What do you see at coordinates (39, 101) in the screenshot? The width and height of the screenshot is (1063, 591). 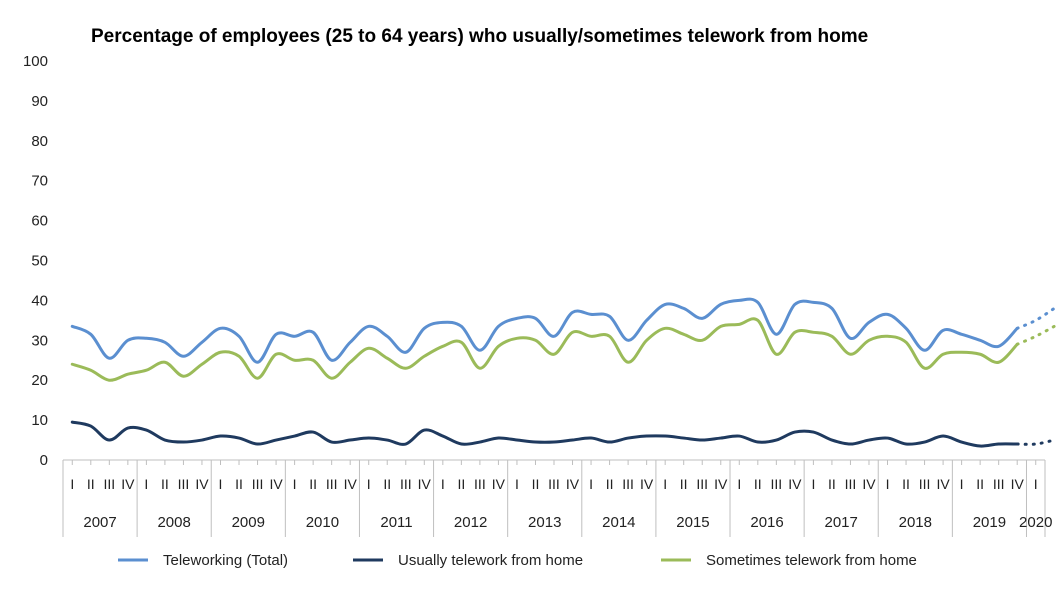 I see `y-tick-label: 90` at bounding box center [39, 101].